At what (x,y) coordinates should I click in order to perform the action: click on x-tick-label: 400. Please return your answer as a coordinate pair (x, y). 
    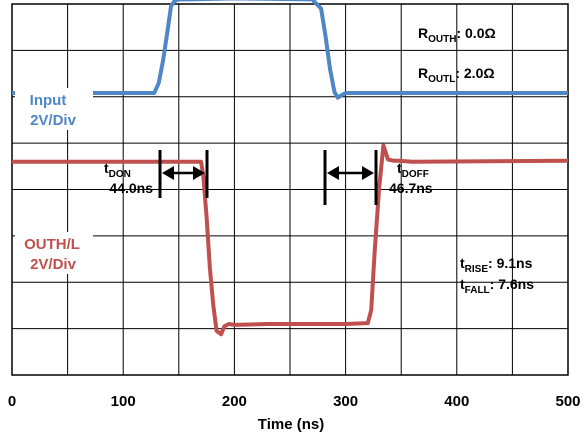
    Looking at the image, I should click on (456, 401).